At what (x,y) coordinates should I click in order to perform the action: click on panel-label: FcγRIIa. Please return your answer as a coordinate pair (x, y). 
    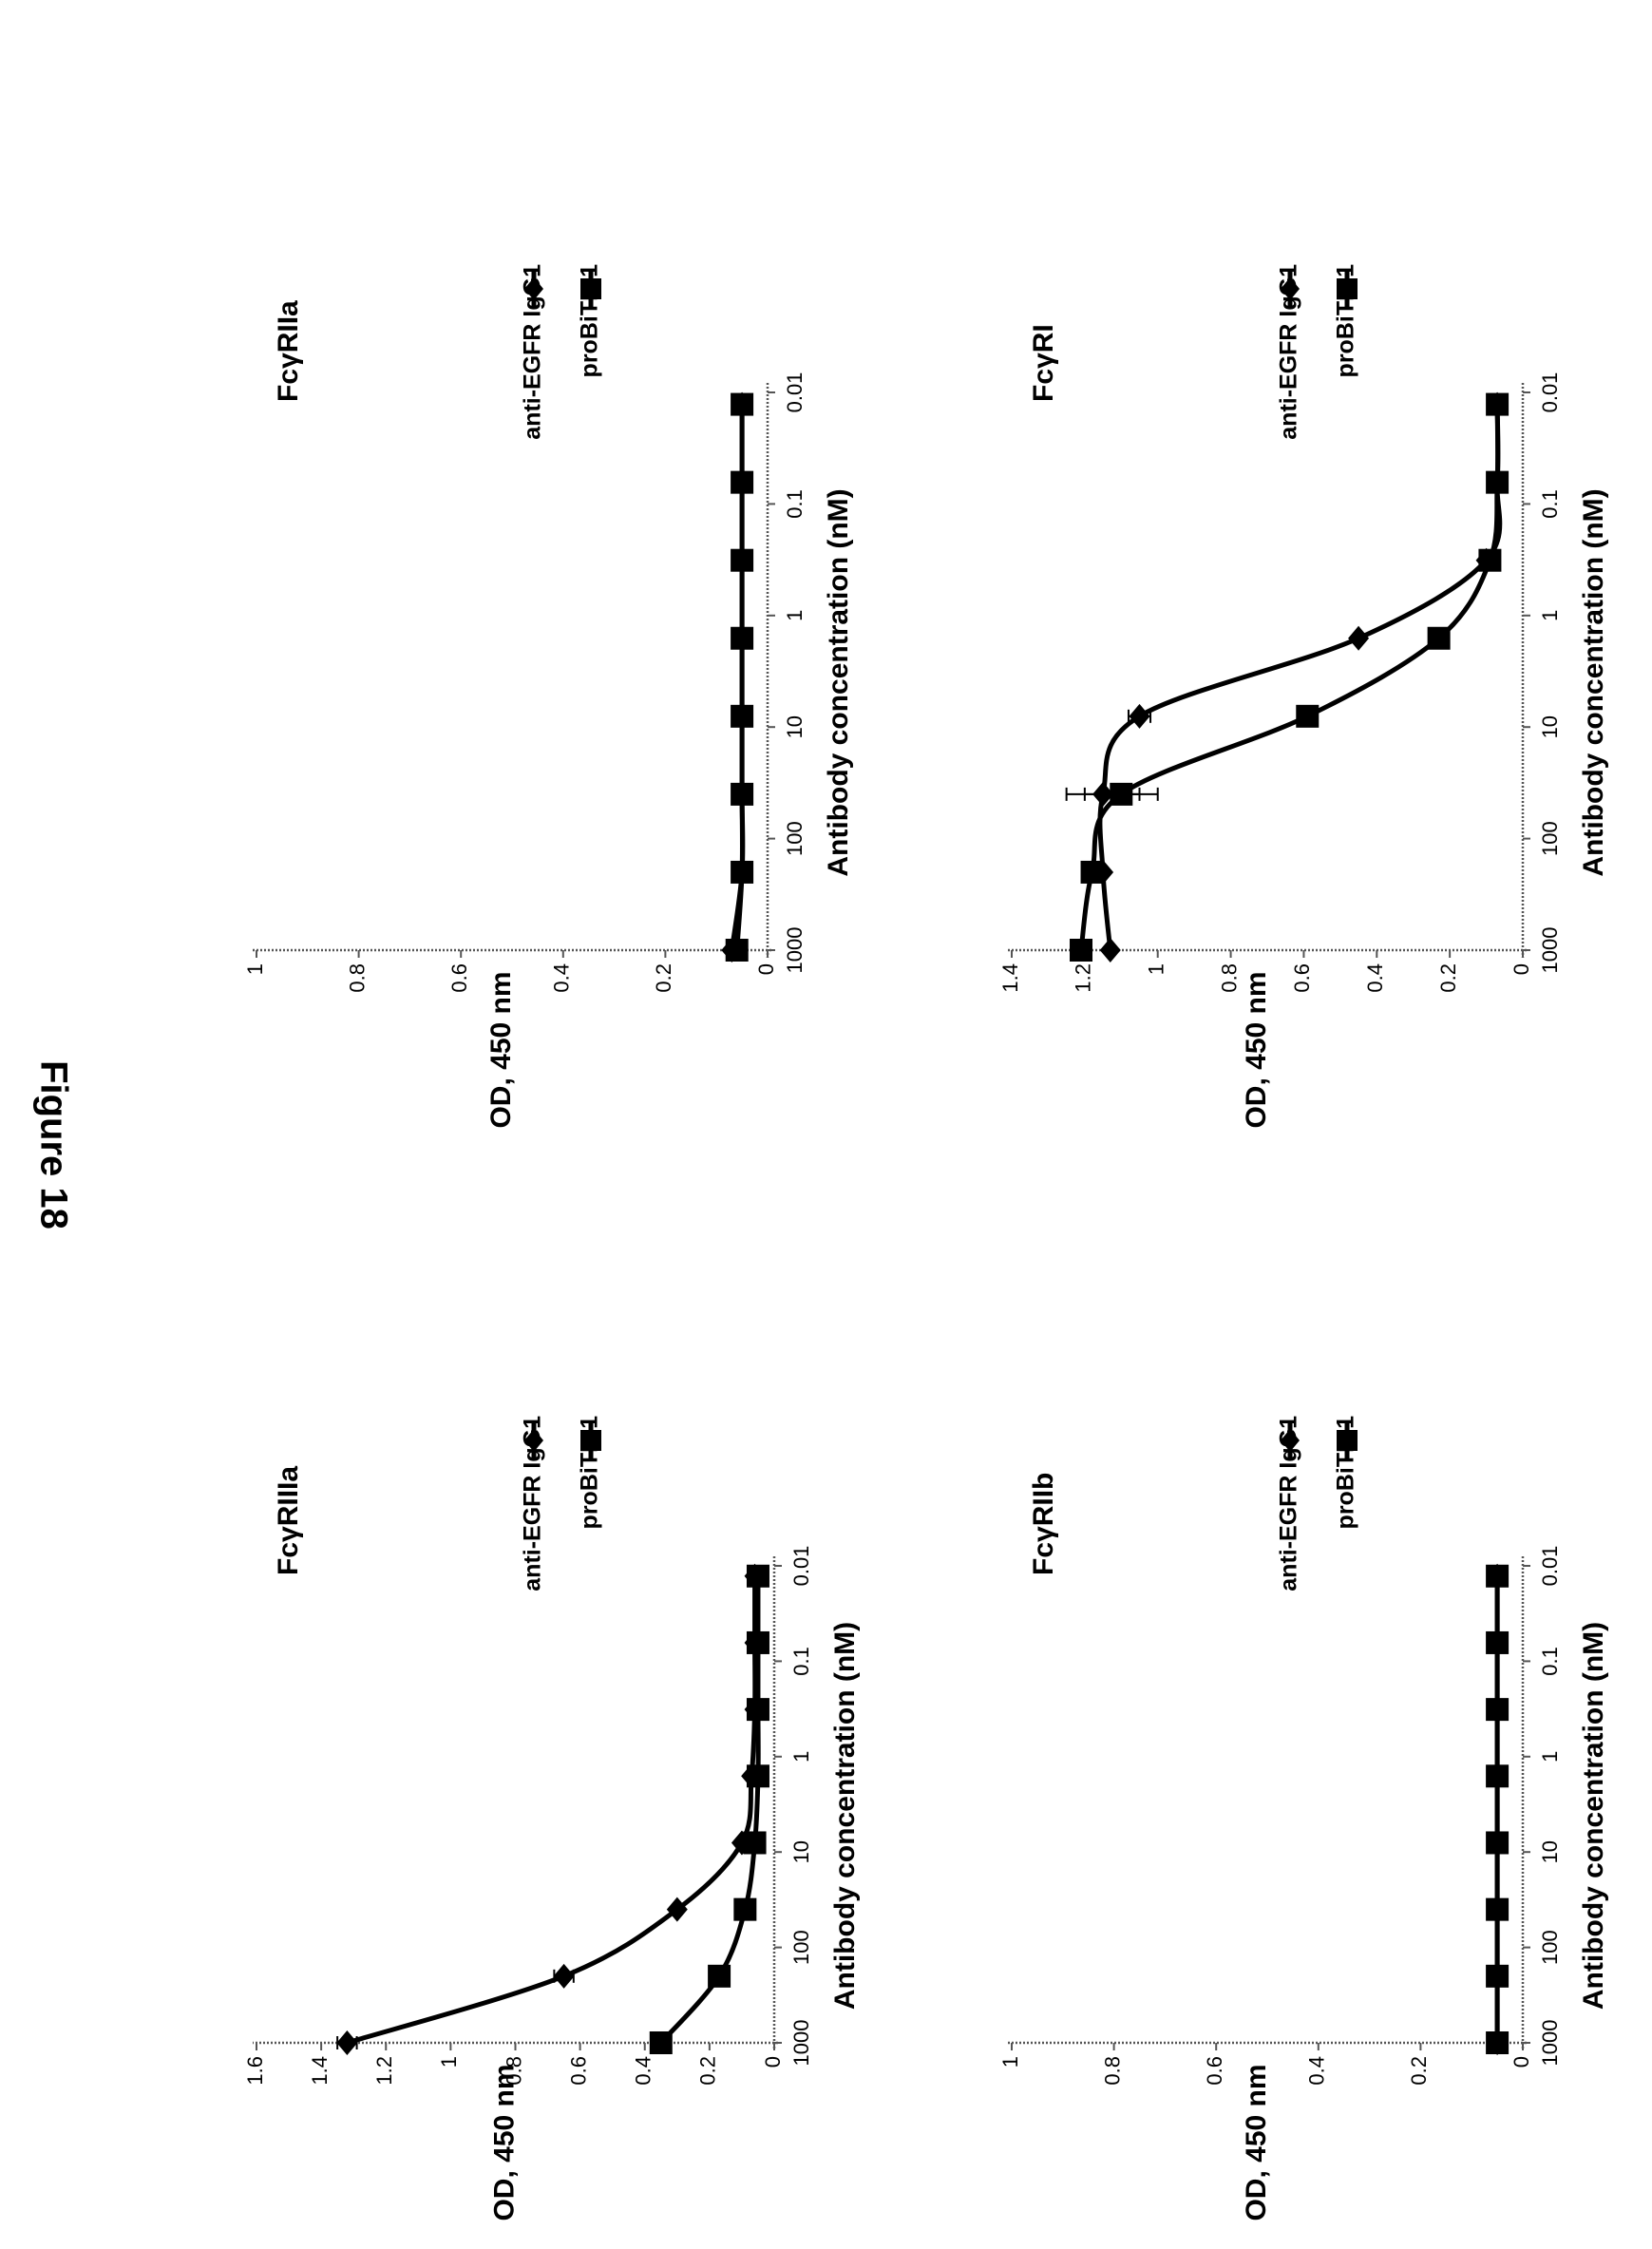
    Looking at the image, I should click on (288, 351).